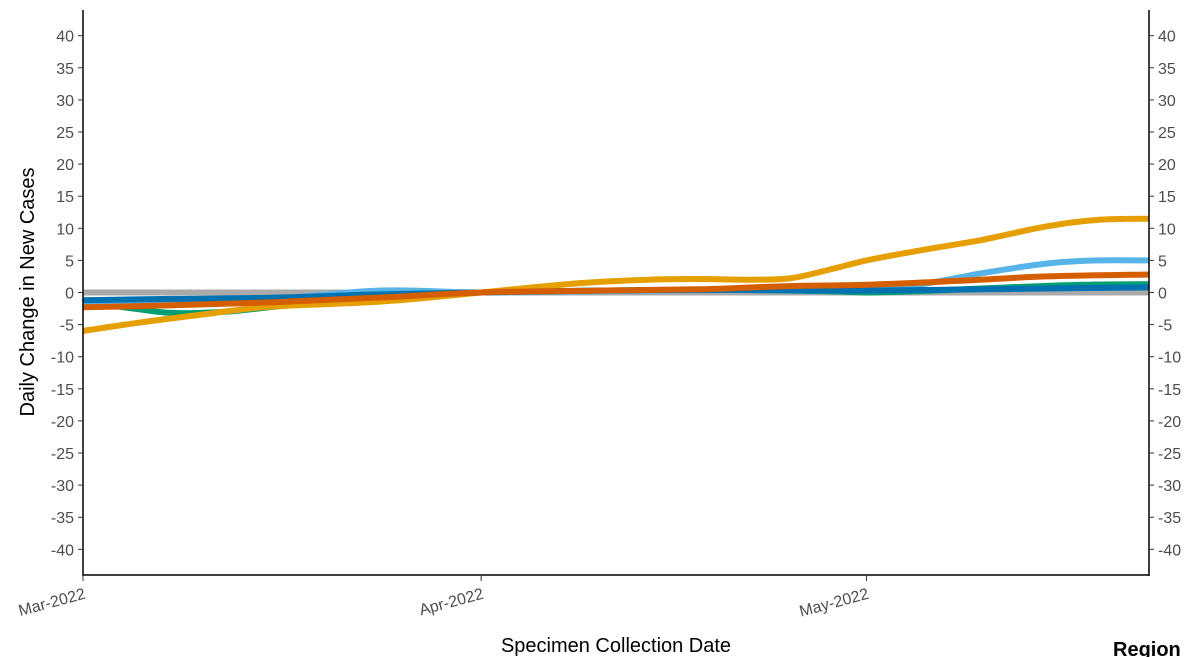  What do you see at coordinates (1167, 165) in the screenshot?
I see `y-tick-label-right: 20` at bounding box center [1167, 165].